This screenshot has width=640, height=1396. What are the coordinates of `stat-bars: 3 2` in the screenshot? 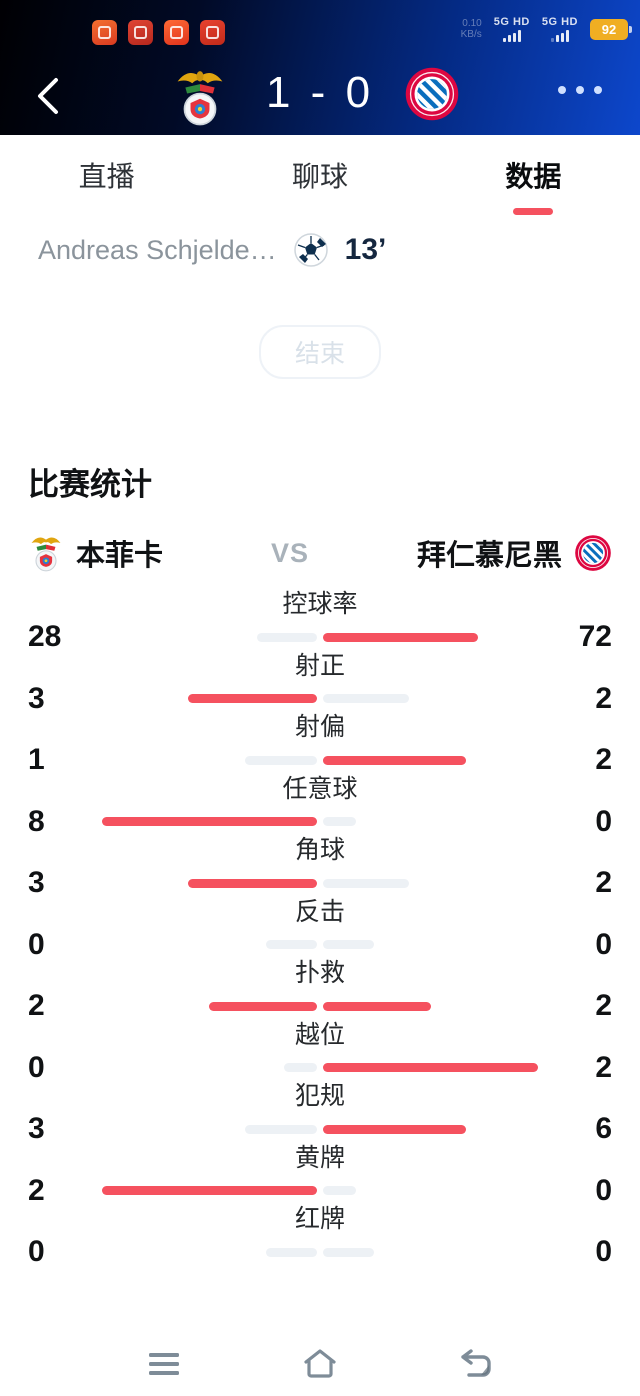 It's located at (320, 698).